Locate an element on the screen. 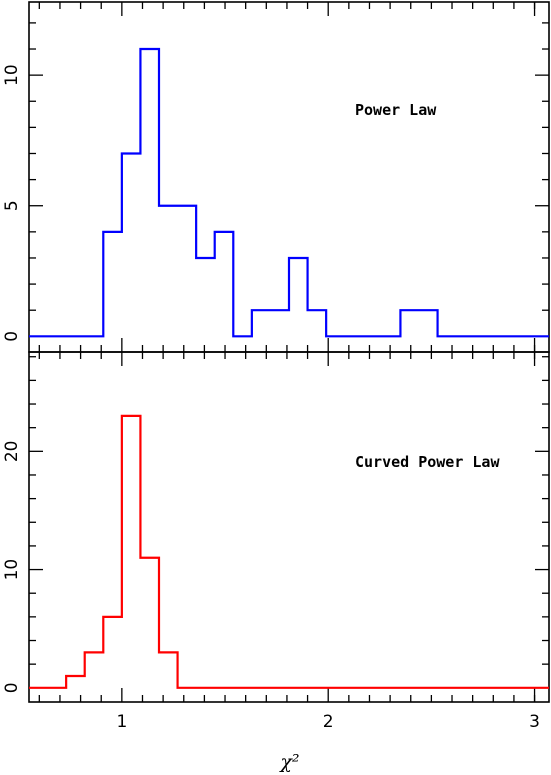  x-tick-label: 1 is located at coordinates (121, 722).